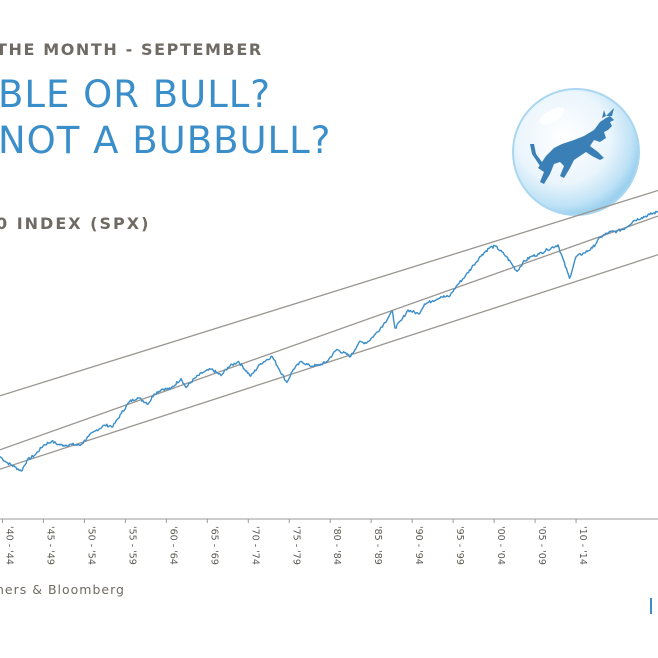  I want to click on source-note: ners & Bloomberg, so click(62, 589).